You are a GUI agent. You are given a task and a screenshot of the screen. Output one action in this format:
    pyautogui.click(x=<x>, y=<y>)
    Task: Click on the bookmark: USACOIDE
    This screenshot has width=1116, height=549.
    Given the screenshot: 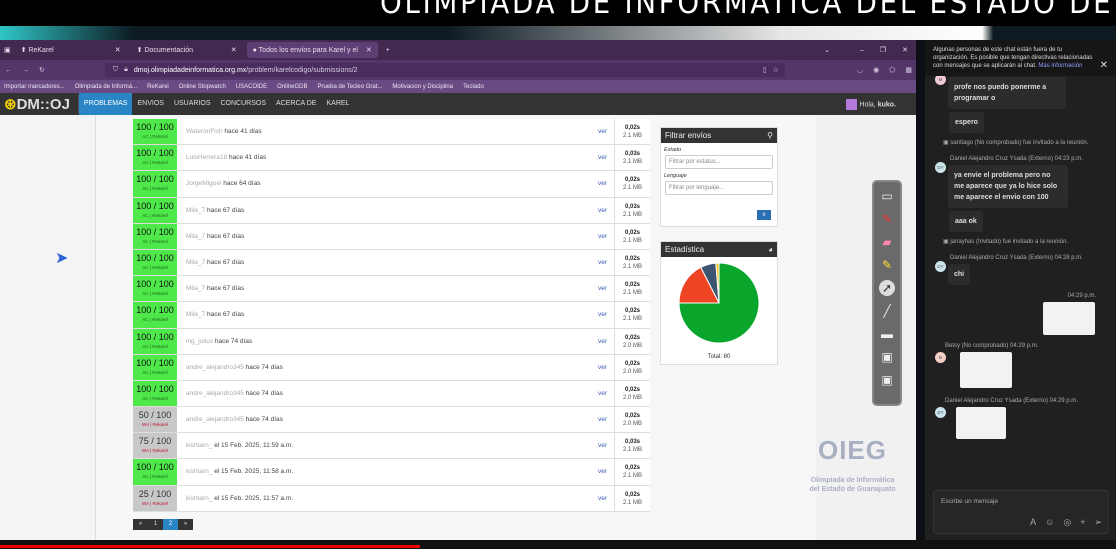 What is the action you would take?
    pyautogui.click(x=251, y=86)
    